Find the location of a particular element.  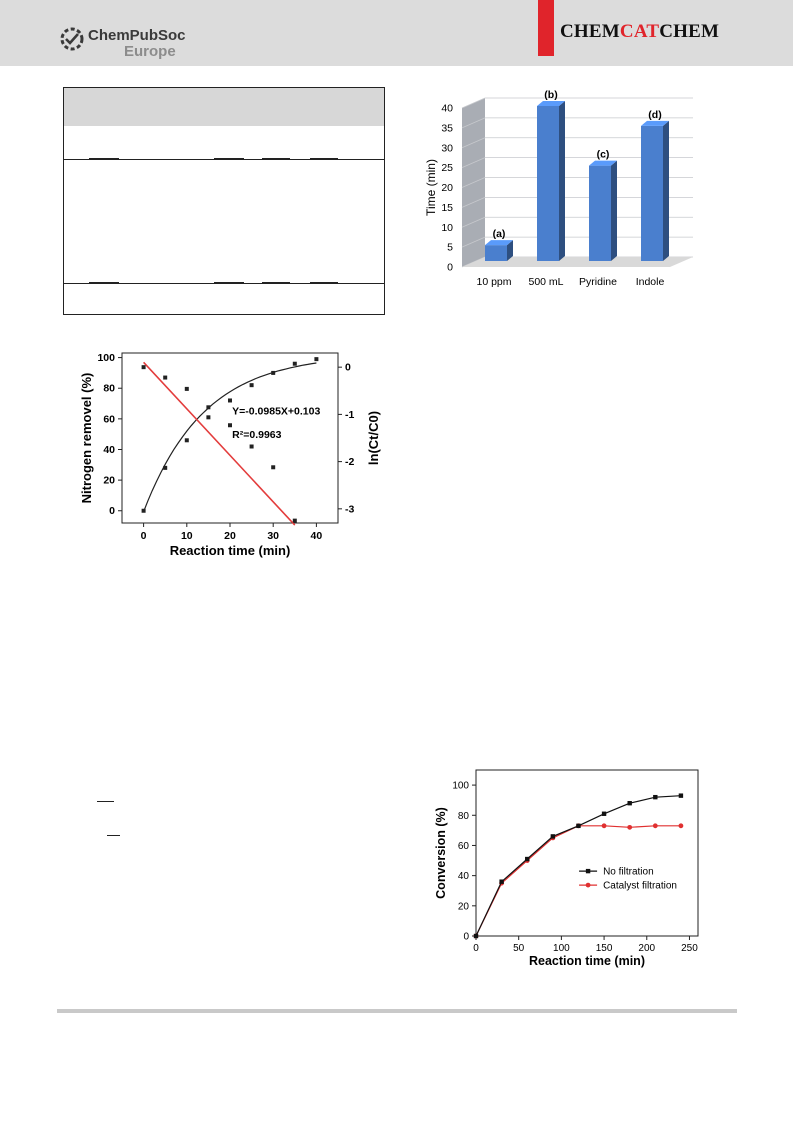

y2-tick-label: -1 is located at coordinates (349, 415).